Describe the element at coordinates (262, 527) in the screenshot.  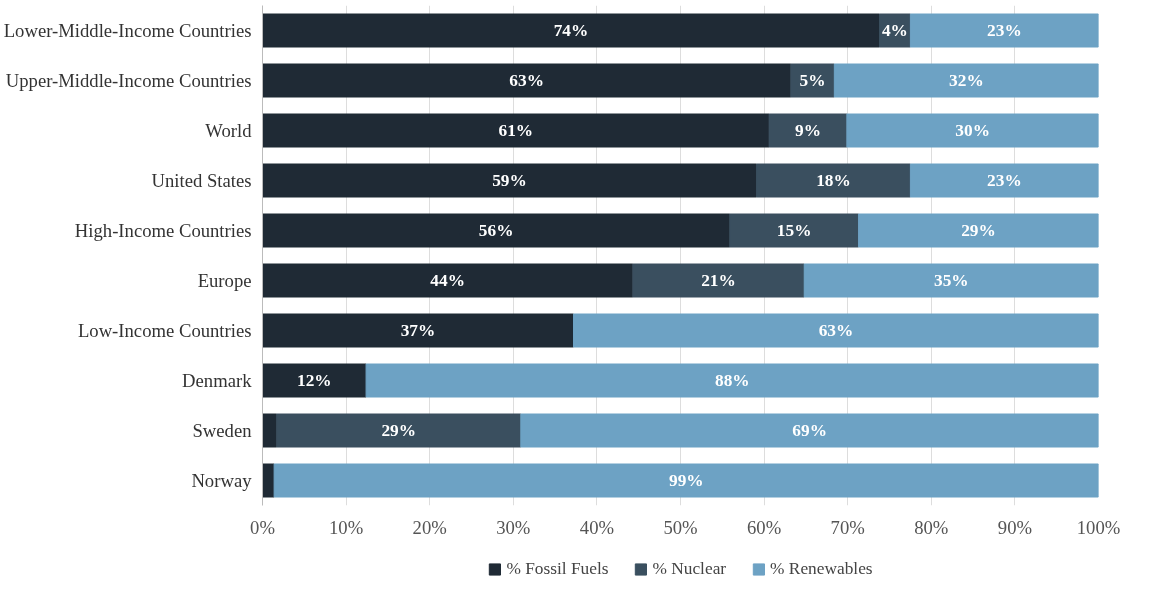
I see `x-tick-label: 0%` at that location.